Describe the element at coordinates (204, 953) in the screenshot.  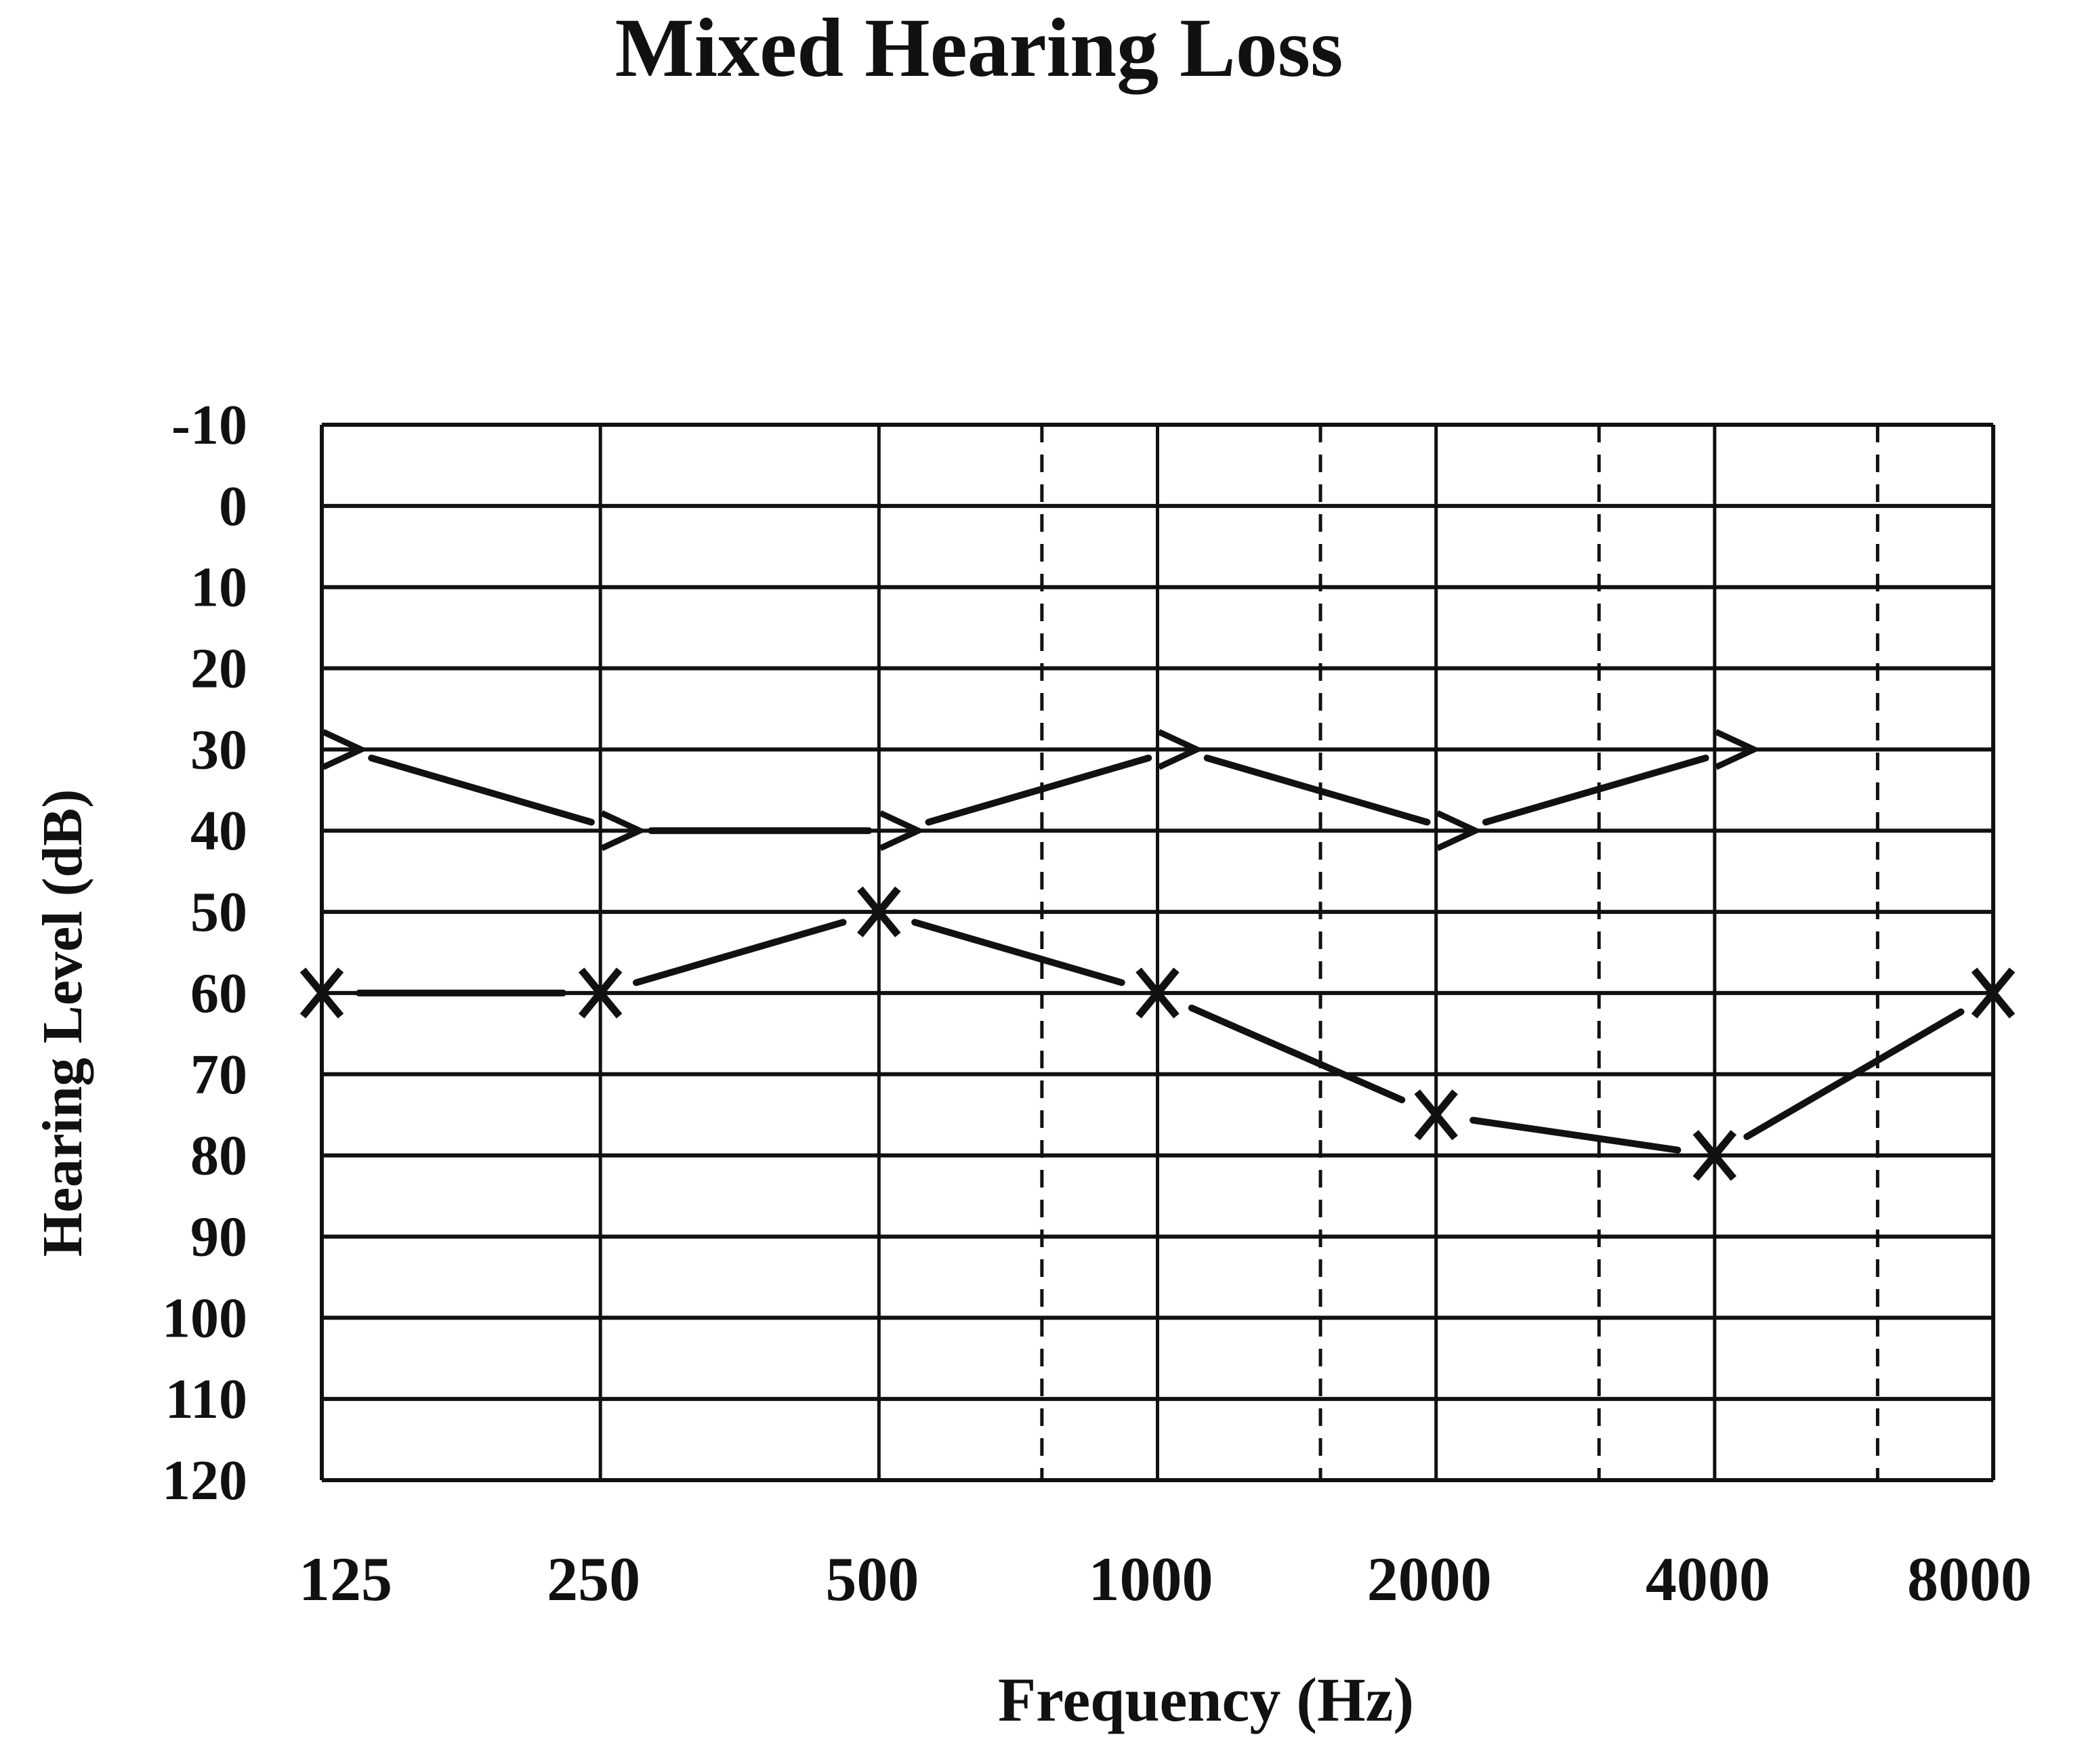
I see `y-tick-labels: -10 0 10 20 30 40 50 60 70 80 90 100 110 120` at that location.